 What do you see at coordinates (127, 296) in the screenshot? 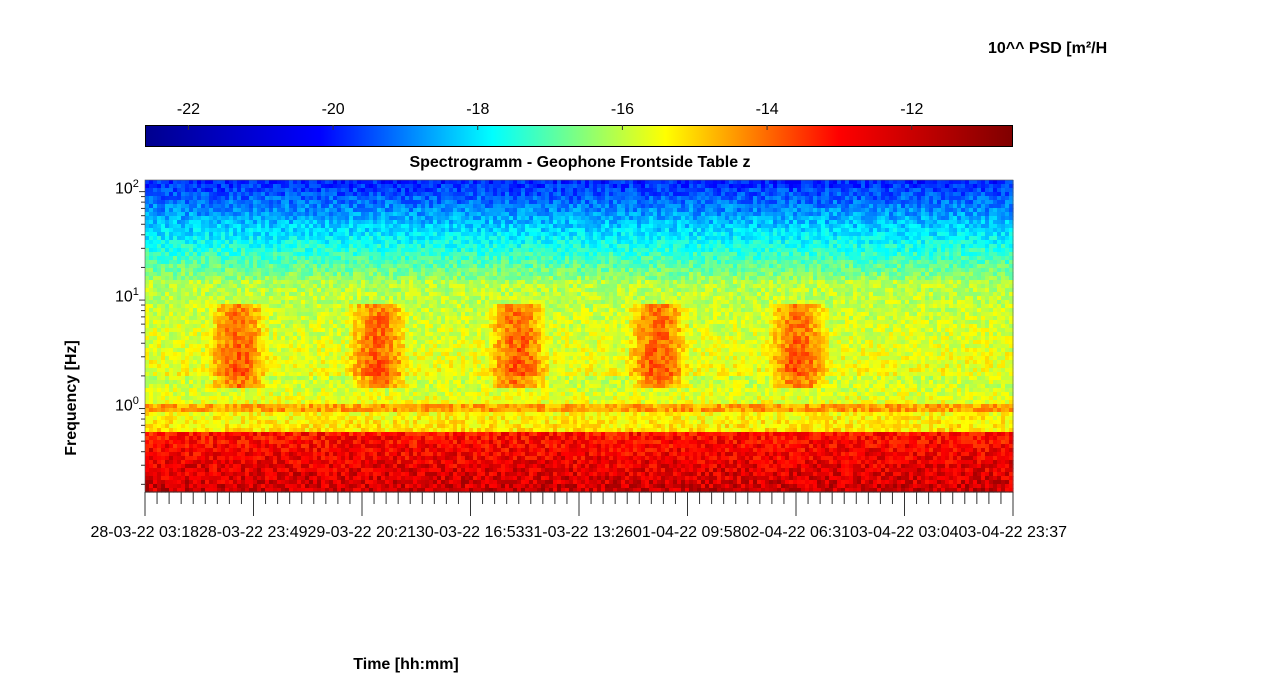
I see `y-tick-label: 10¹` at bounding box center [127, 296].